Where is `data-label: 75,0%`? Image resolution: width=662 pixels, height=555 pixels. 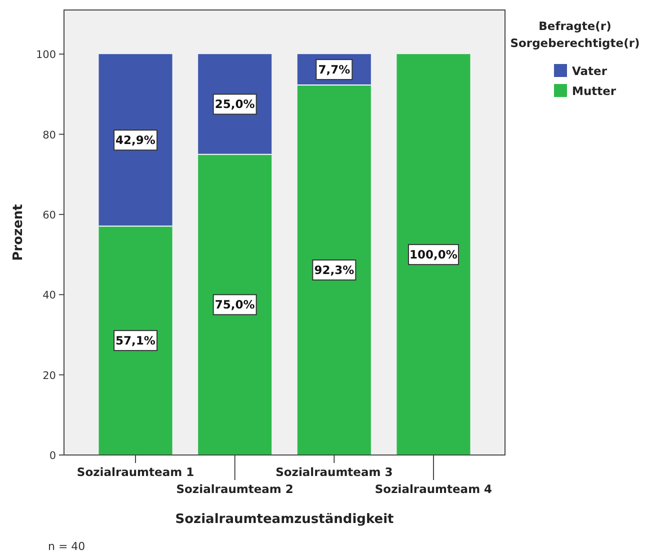 data-label: 75,0% is located at coordinates (235, 305).